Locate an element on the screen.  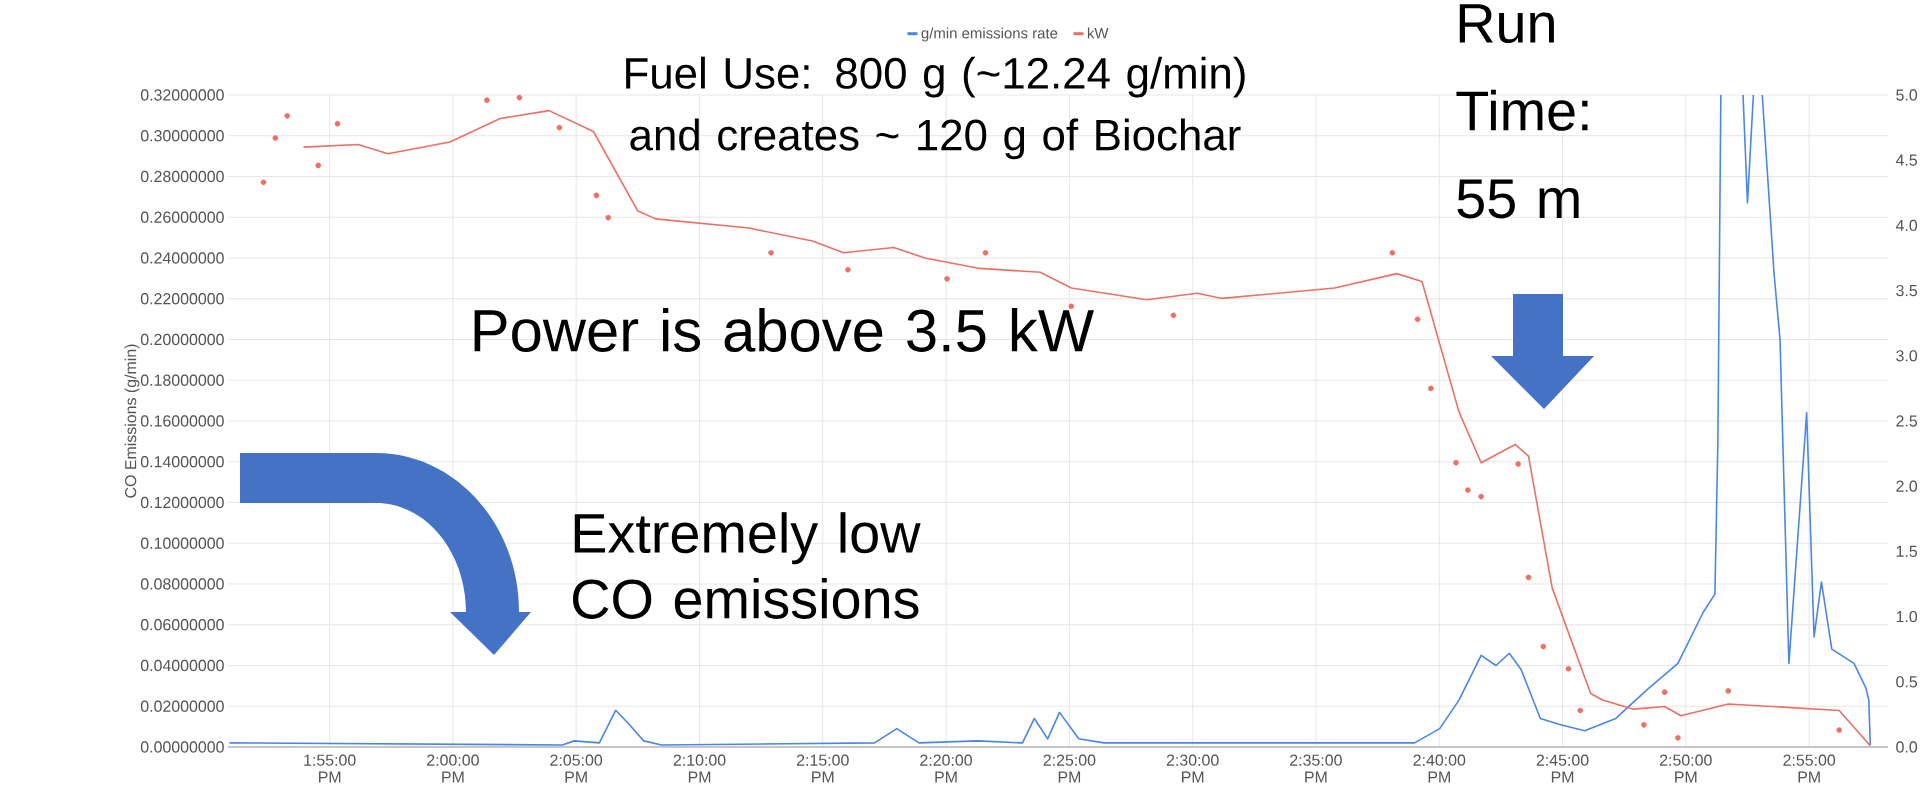
y-axis-title: CO Emissions (g/min) is located at coordinates (132, 421).